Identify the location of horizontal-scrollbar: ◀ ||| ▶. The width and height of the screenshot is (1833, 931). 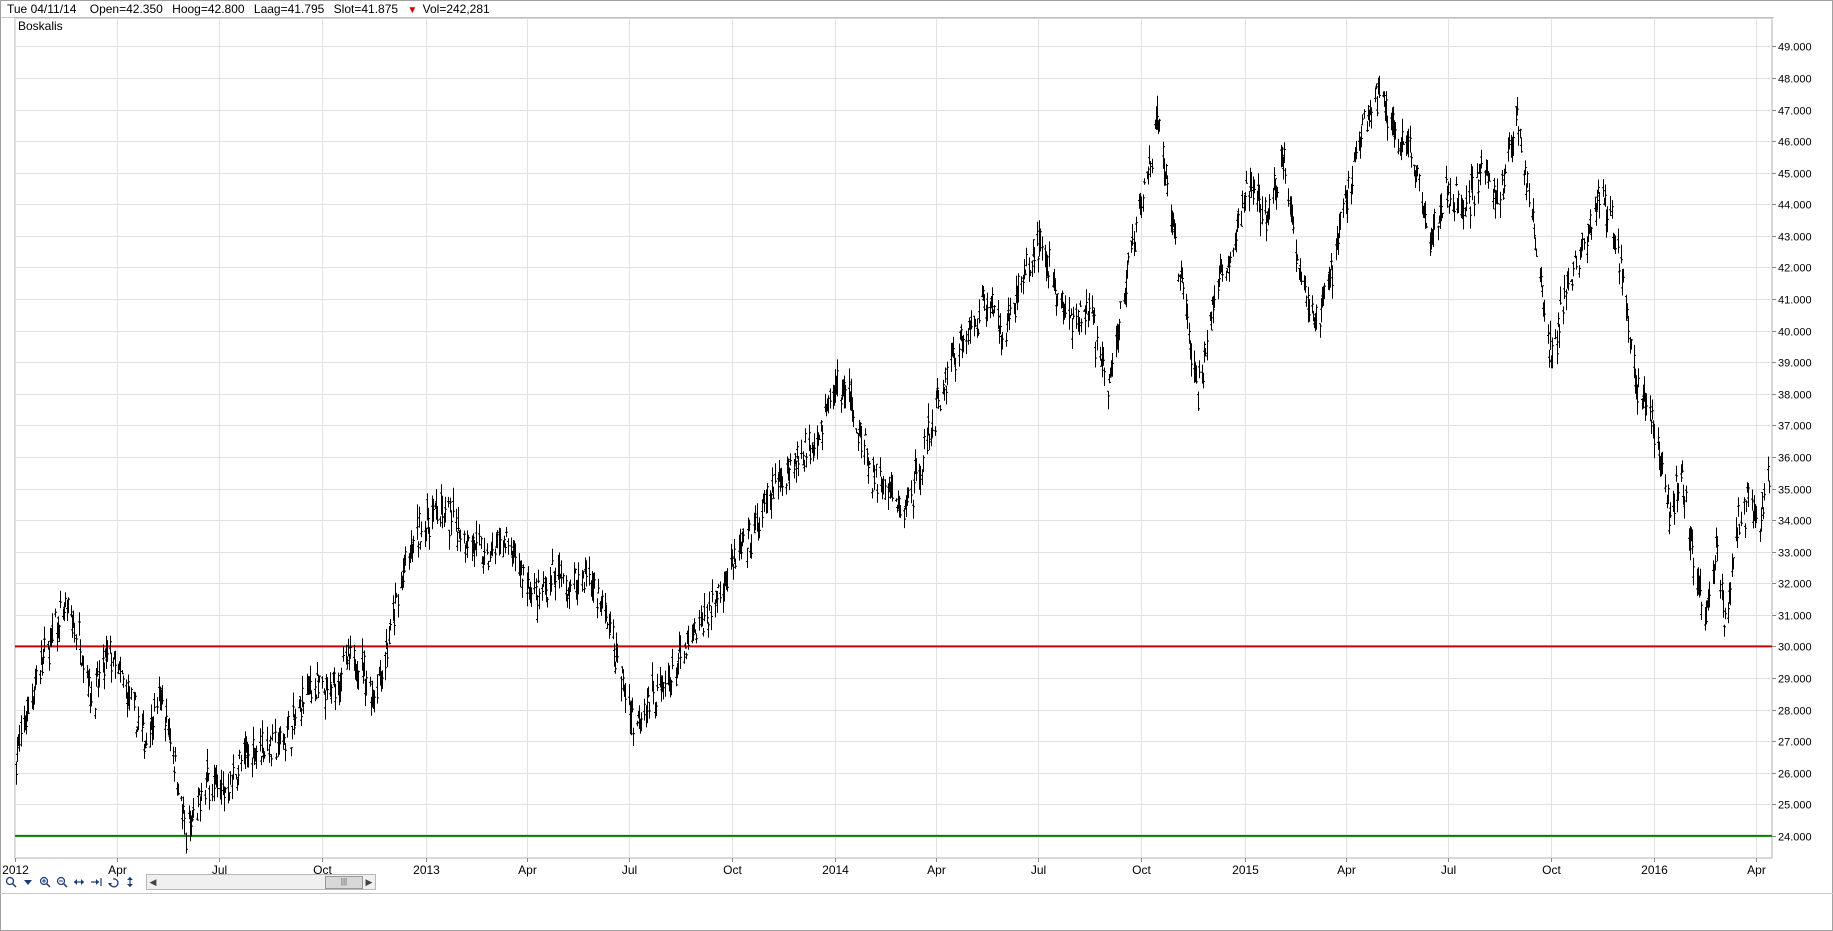
(261, 882).